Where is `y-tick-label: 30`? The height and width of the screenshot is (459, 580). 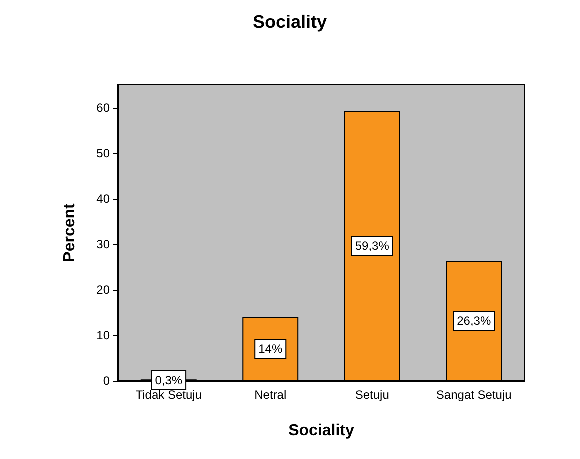
y-tick-label: 30 is located at coordinates (103, 244).